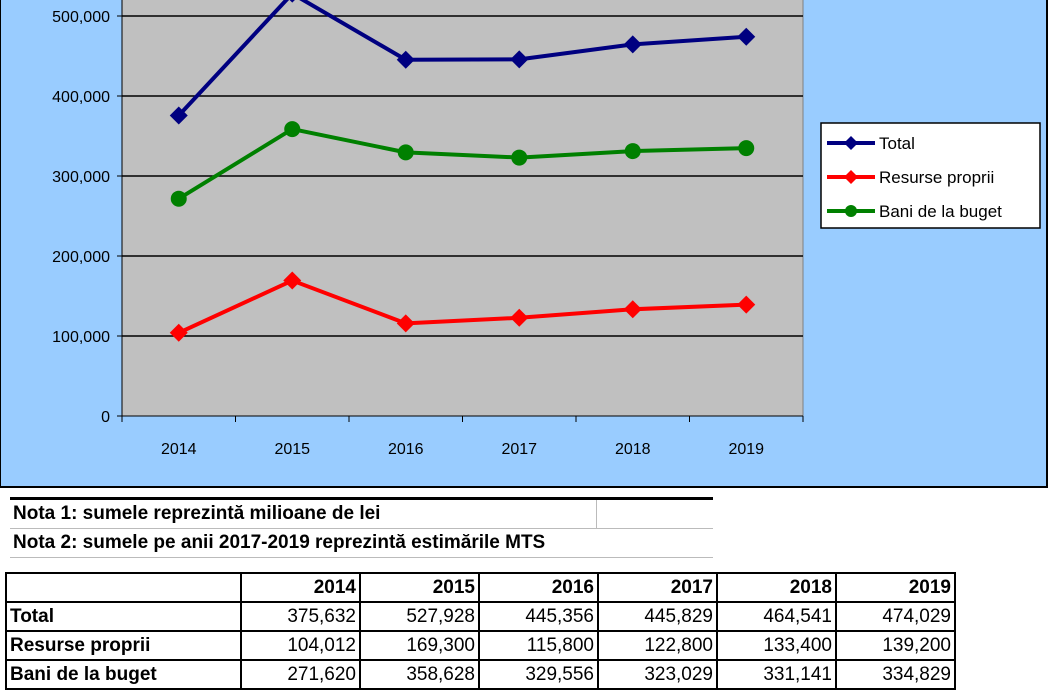 This screenshot has height=700, width=1050. Describe the element at coordinates (776, 616) in the screenshot. I see `table-cell: 464,541` at that location.